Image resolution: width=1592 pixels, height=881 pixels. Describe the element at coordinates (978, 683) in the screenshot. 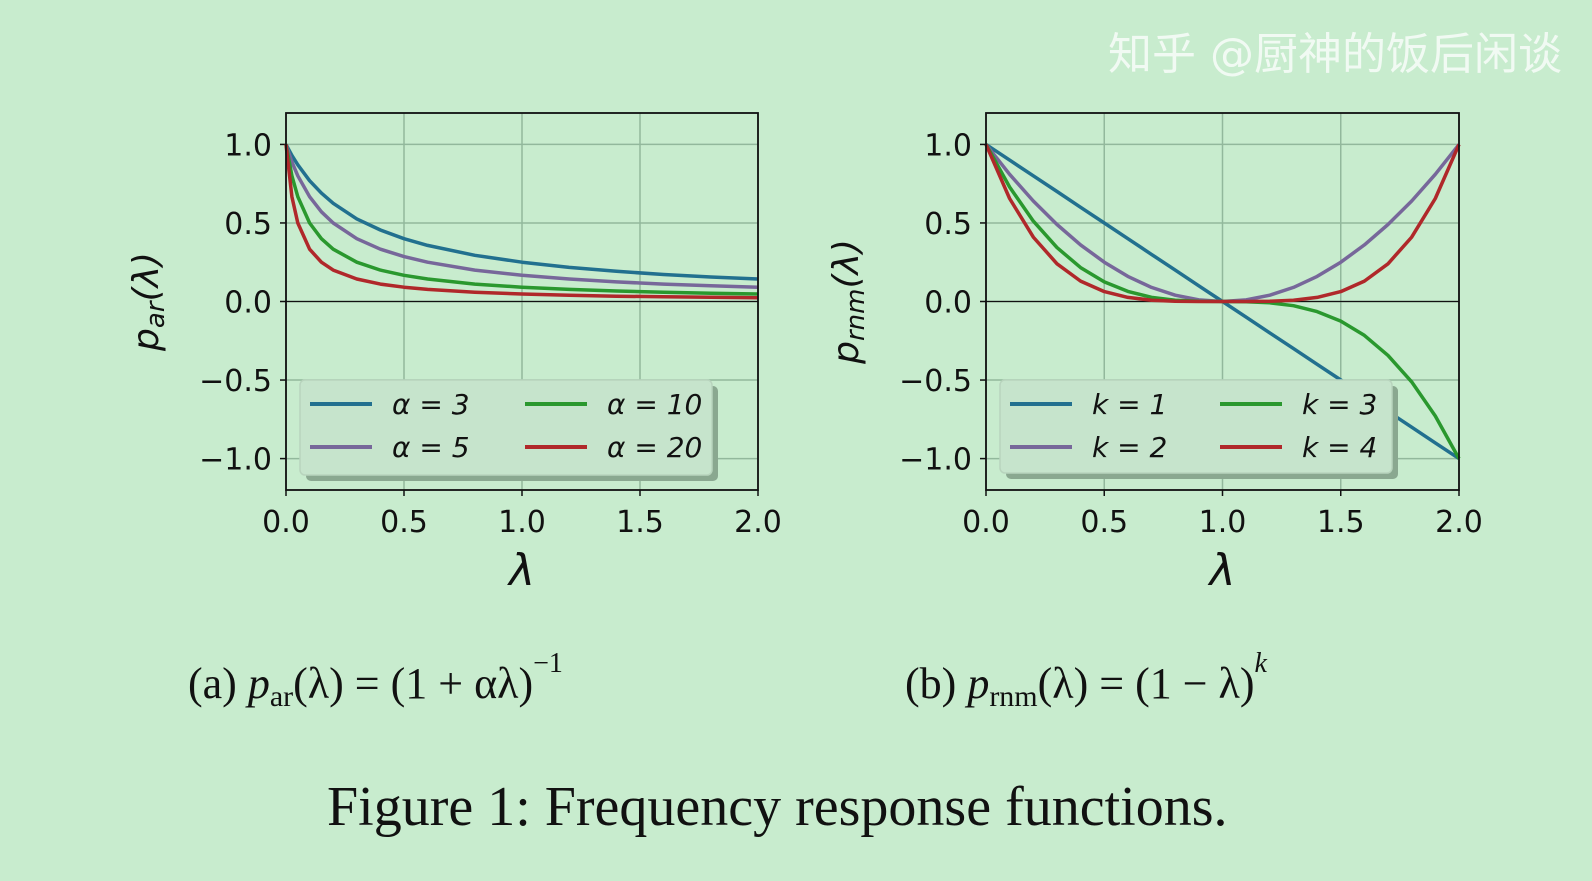

I see `caption-b-p: p` at that location.